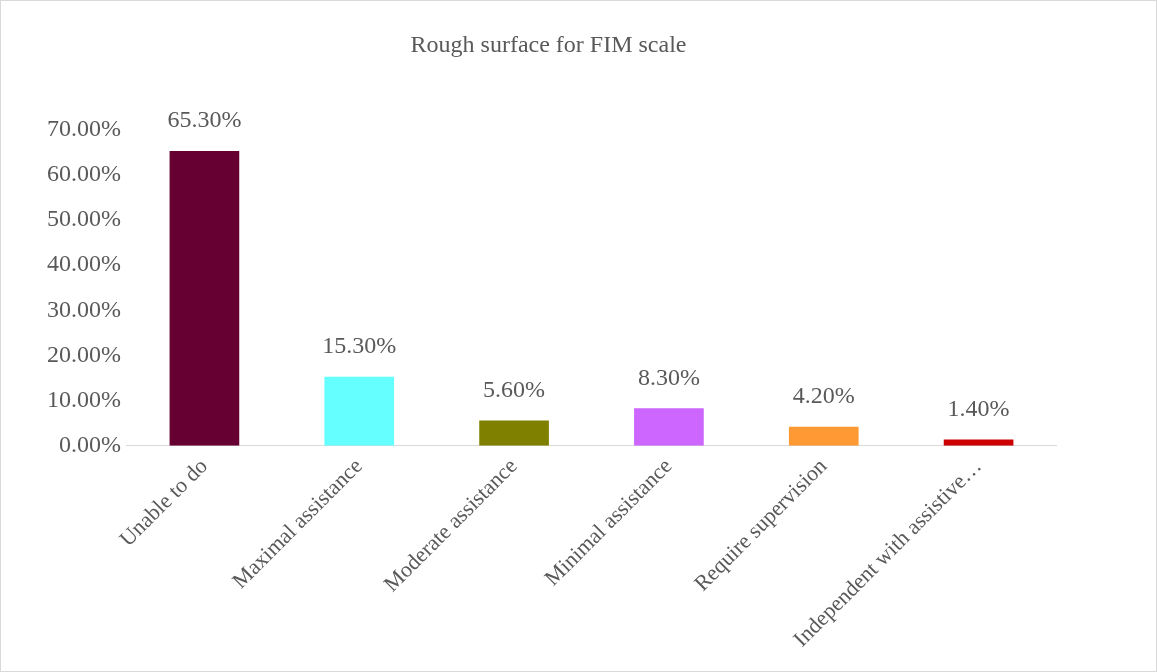 The image size is (1157, 672). I want to click on y-tick-label: 40.00%, so click(83, 263).